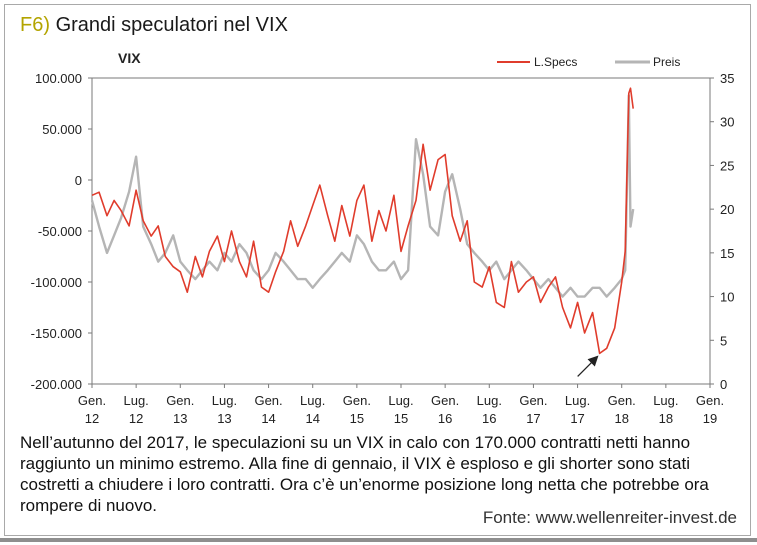 The width and height of the screenshot is (757, 545). What do you see at coordinates (171, 25) in the screenshot?
I see `figure-title-text: Grandi speculatori nel VIX` at bounding box center [171, 25].